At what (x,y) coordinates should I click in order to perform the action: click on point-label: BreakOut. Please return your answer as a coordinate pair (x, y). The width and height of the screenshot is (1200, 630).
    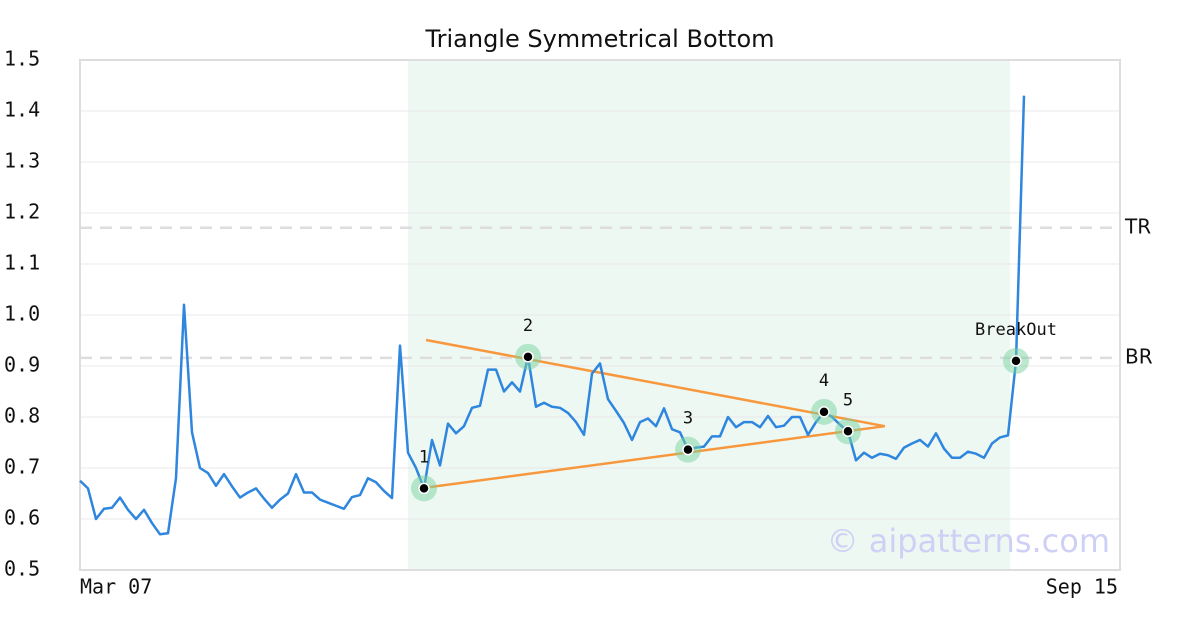
    Looking at the image, I should click on (1016, 330).